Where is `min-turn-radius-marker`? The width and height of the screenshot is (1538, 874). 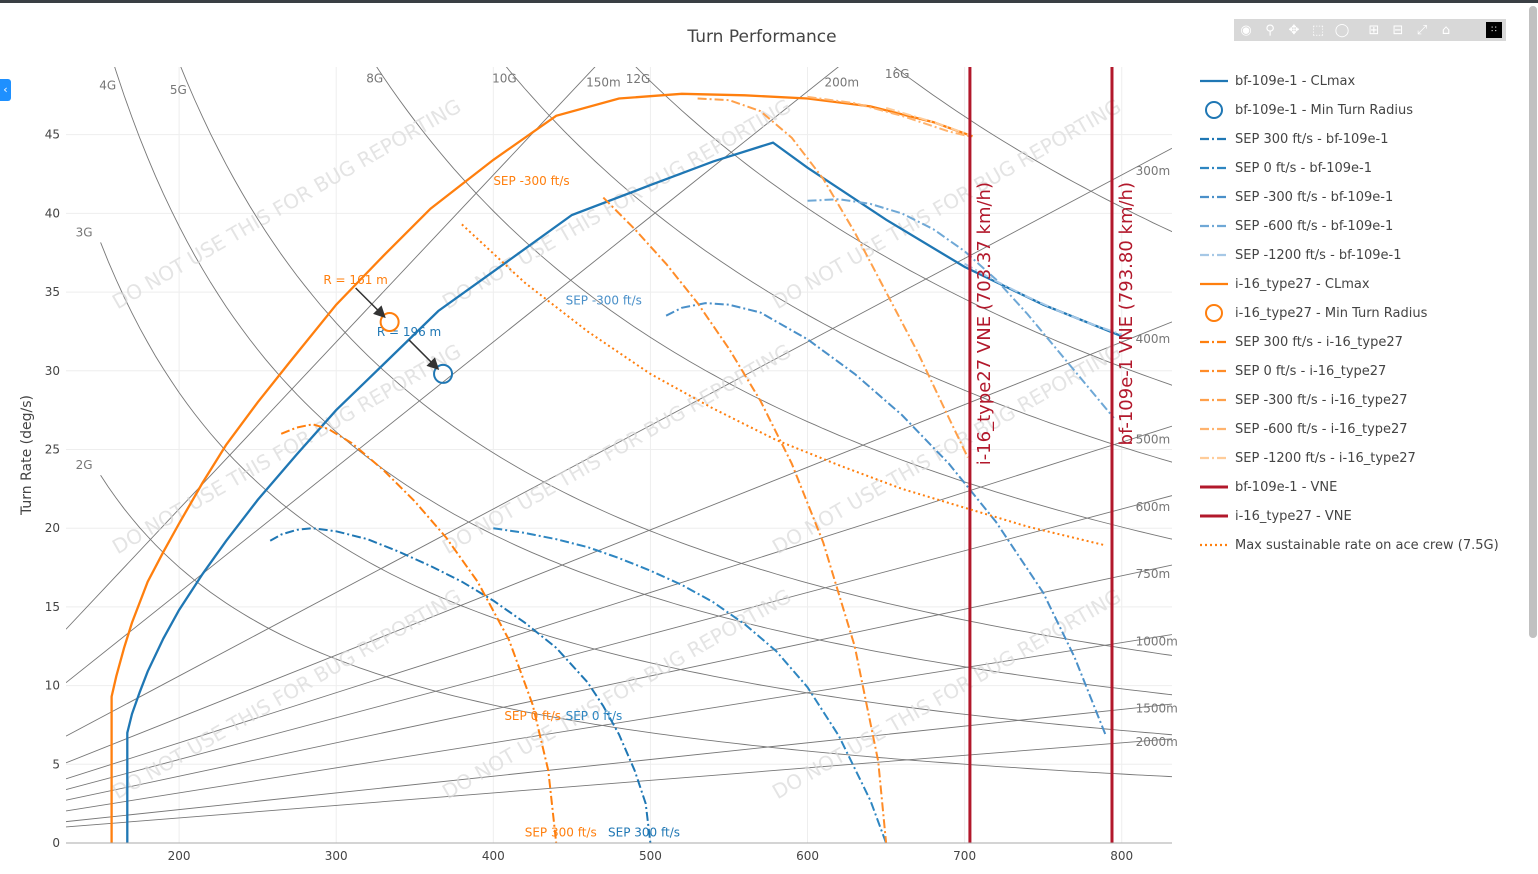 min-turn-radius-marker is located at coordinates (389, 321).